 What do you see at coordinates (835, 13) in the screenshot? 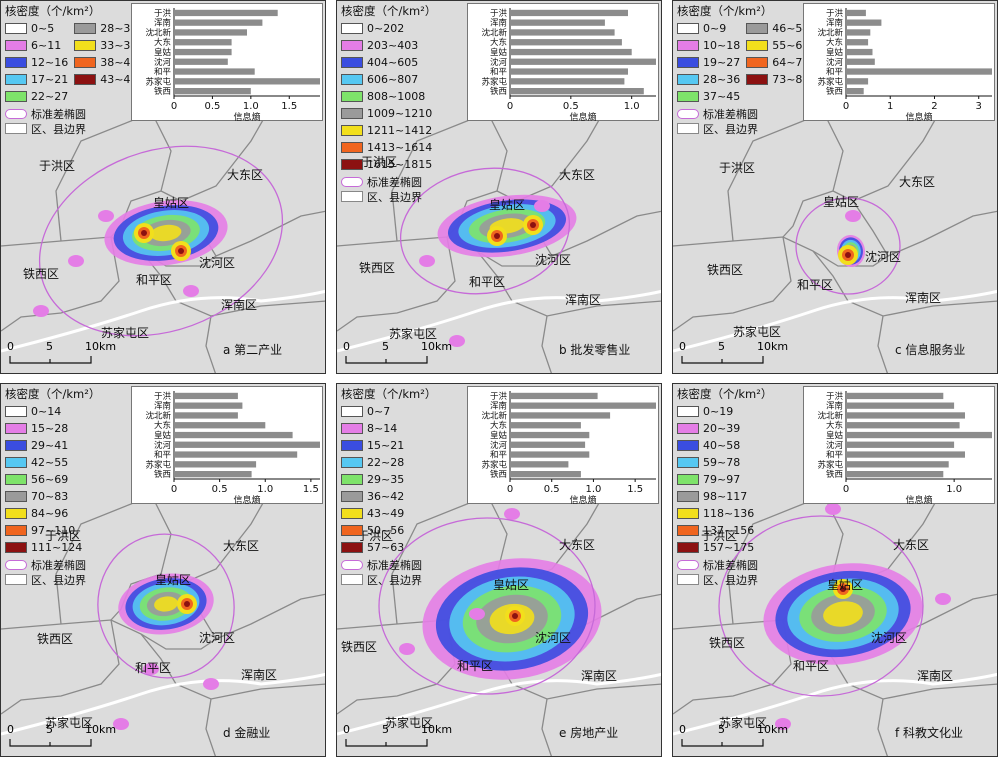
I see `entropy-category-label: 于洪` at bounding box center [835, 13].